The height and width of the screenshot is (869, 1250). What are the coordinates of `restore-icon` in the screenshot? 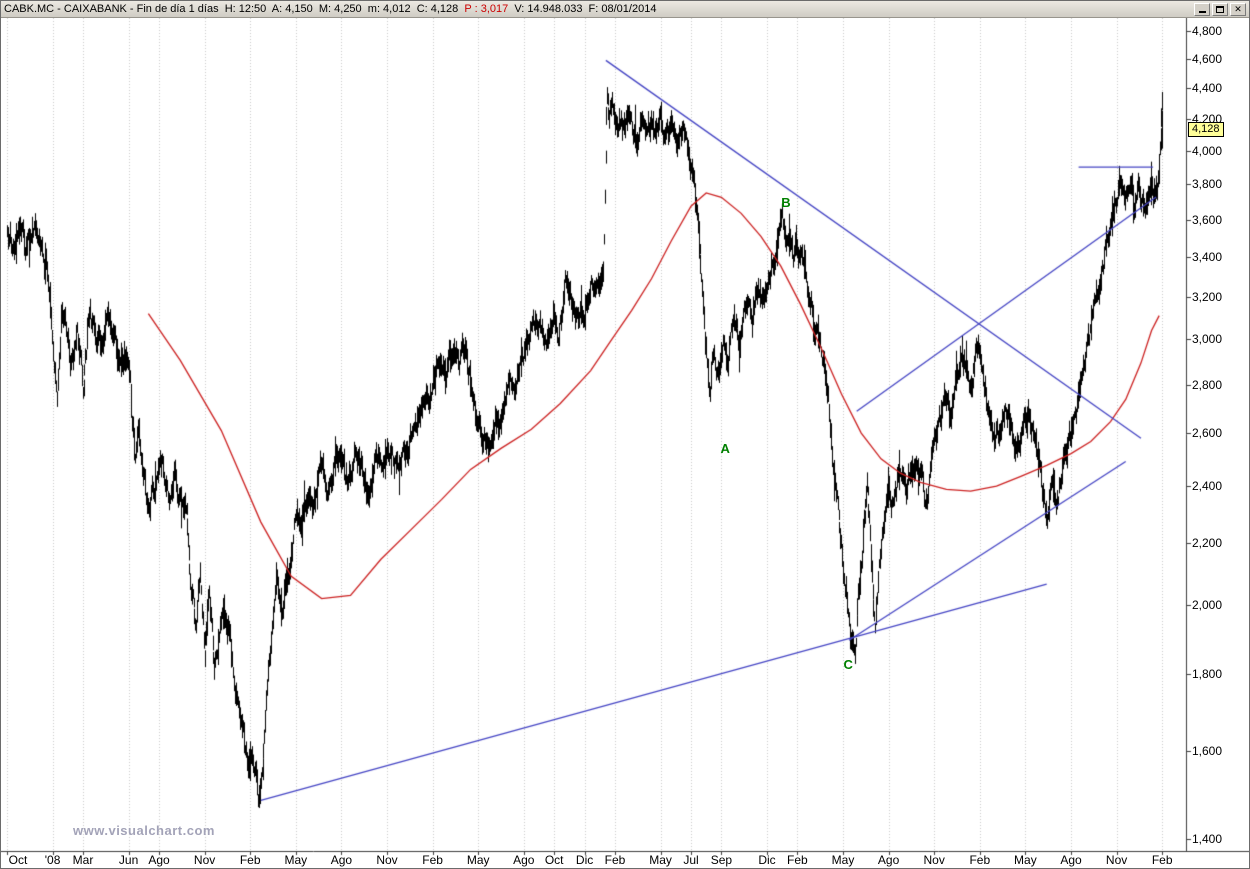 It's located at (1220, 9).